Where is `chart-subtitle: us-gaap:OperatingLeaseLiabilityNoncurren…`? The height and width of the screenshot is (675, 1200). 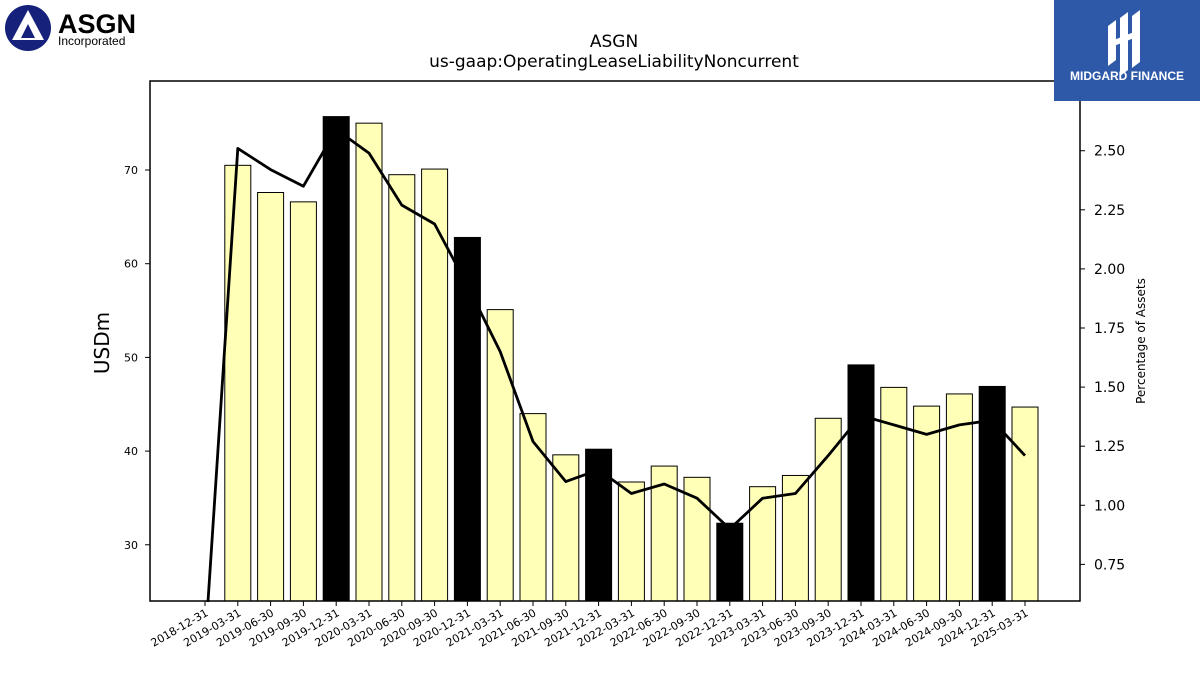
chart-subtitle: us-gaap:OperatingLeaseLiabilityNoncurren… is located at coordinates (614, 62).